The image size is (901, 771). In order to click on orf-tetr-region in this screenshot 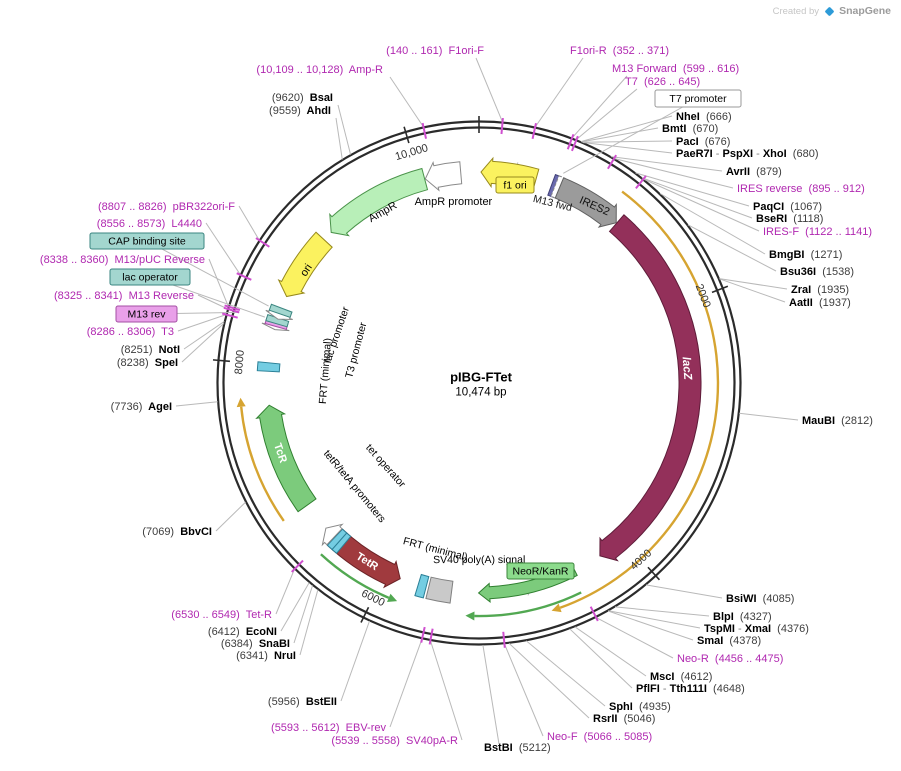, I will do `click(355, 576)`.